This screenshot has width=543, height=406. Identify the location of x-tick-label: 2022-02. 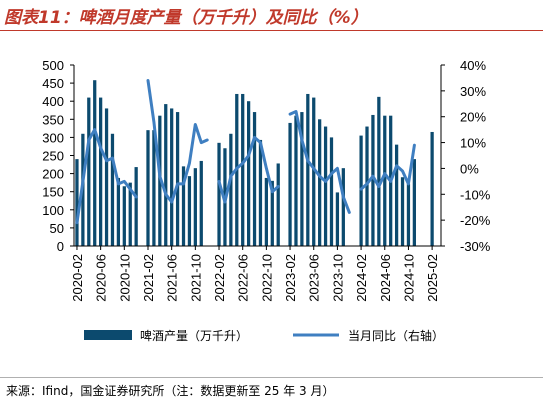
(219, 278).